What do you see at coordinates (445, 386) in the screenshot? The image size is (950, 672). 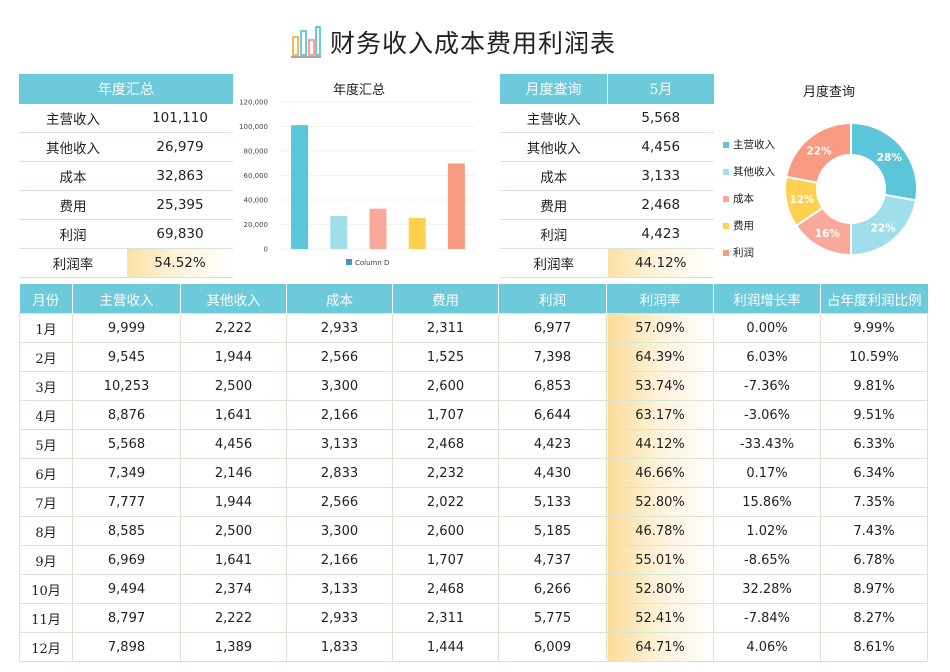 I see `cell-expense: 2,600` at bounding box center [445, 386].